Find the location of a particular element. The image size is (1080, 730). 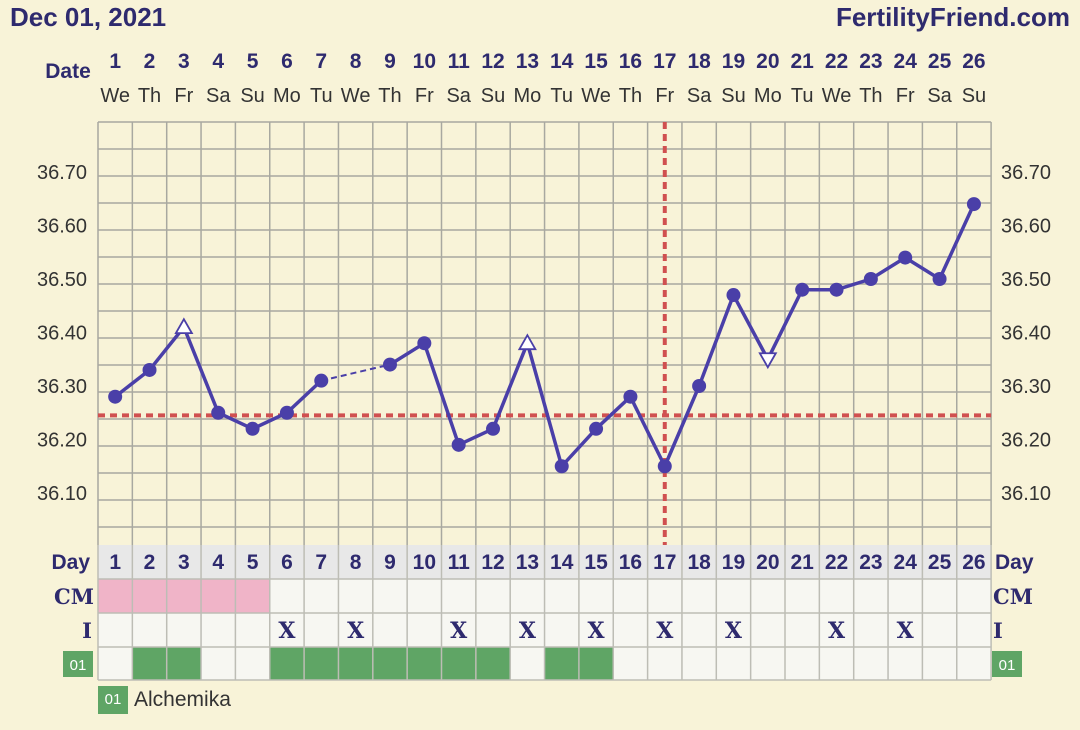

date-number: 2 is located at coordinates (150, 61).